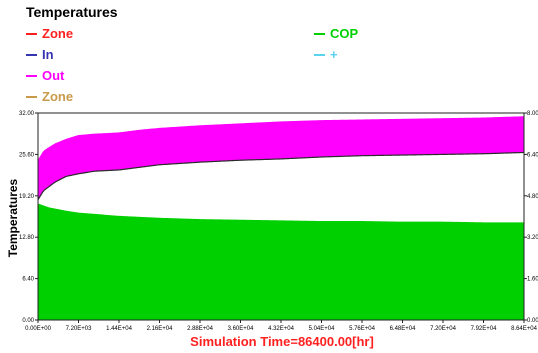 This screenshot has height=353, width=538. Describe the element at coordinates (484, 329) in the screenshot. I see `x-tick-label-11: 7.92E+04` at that location.